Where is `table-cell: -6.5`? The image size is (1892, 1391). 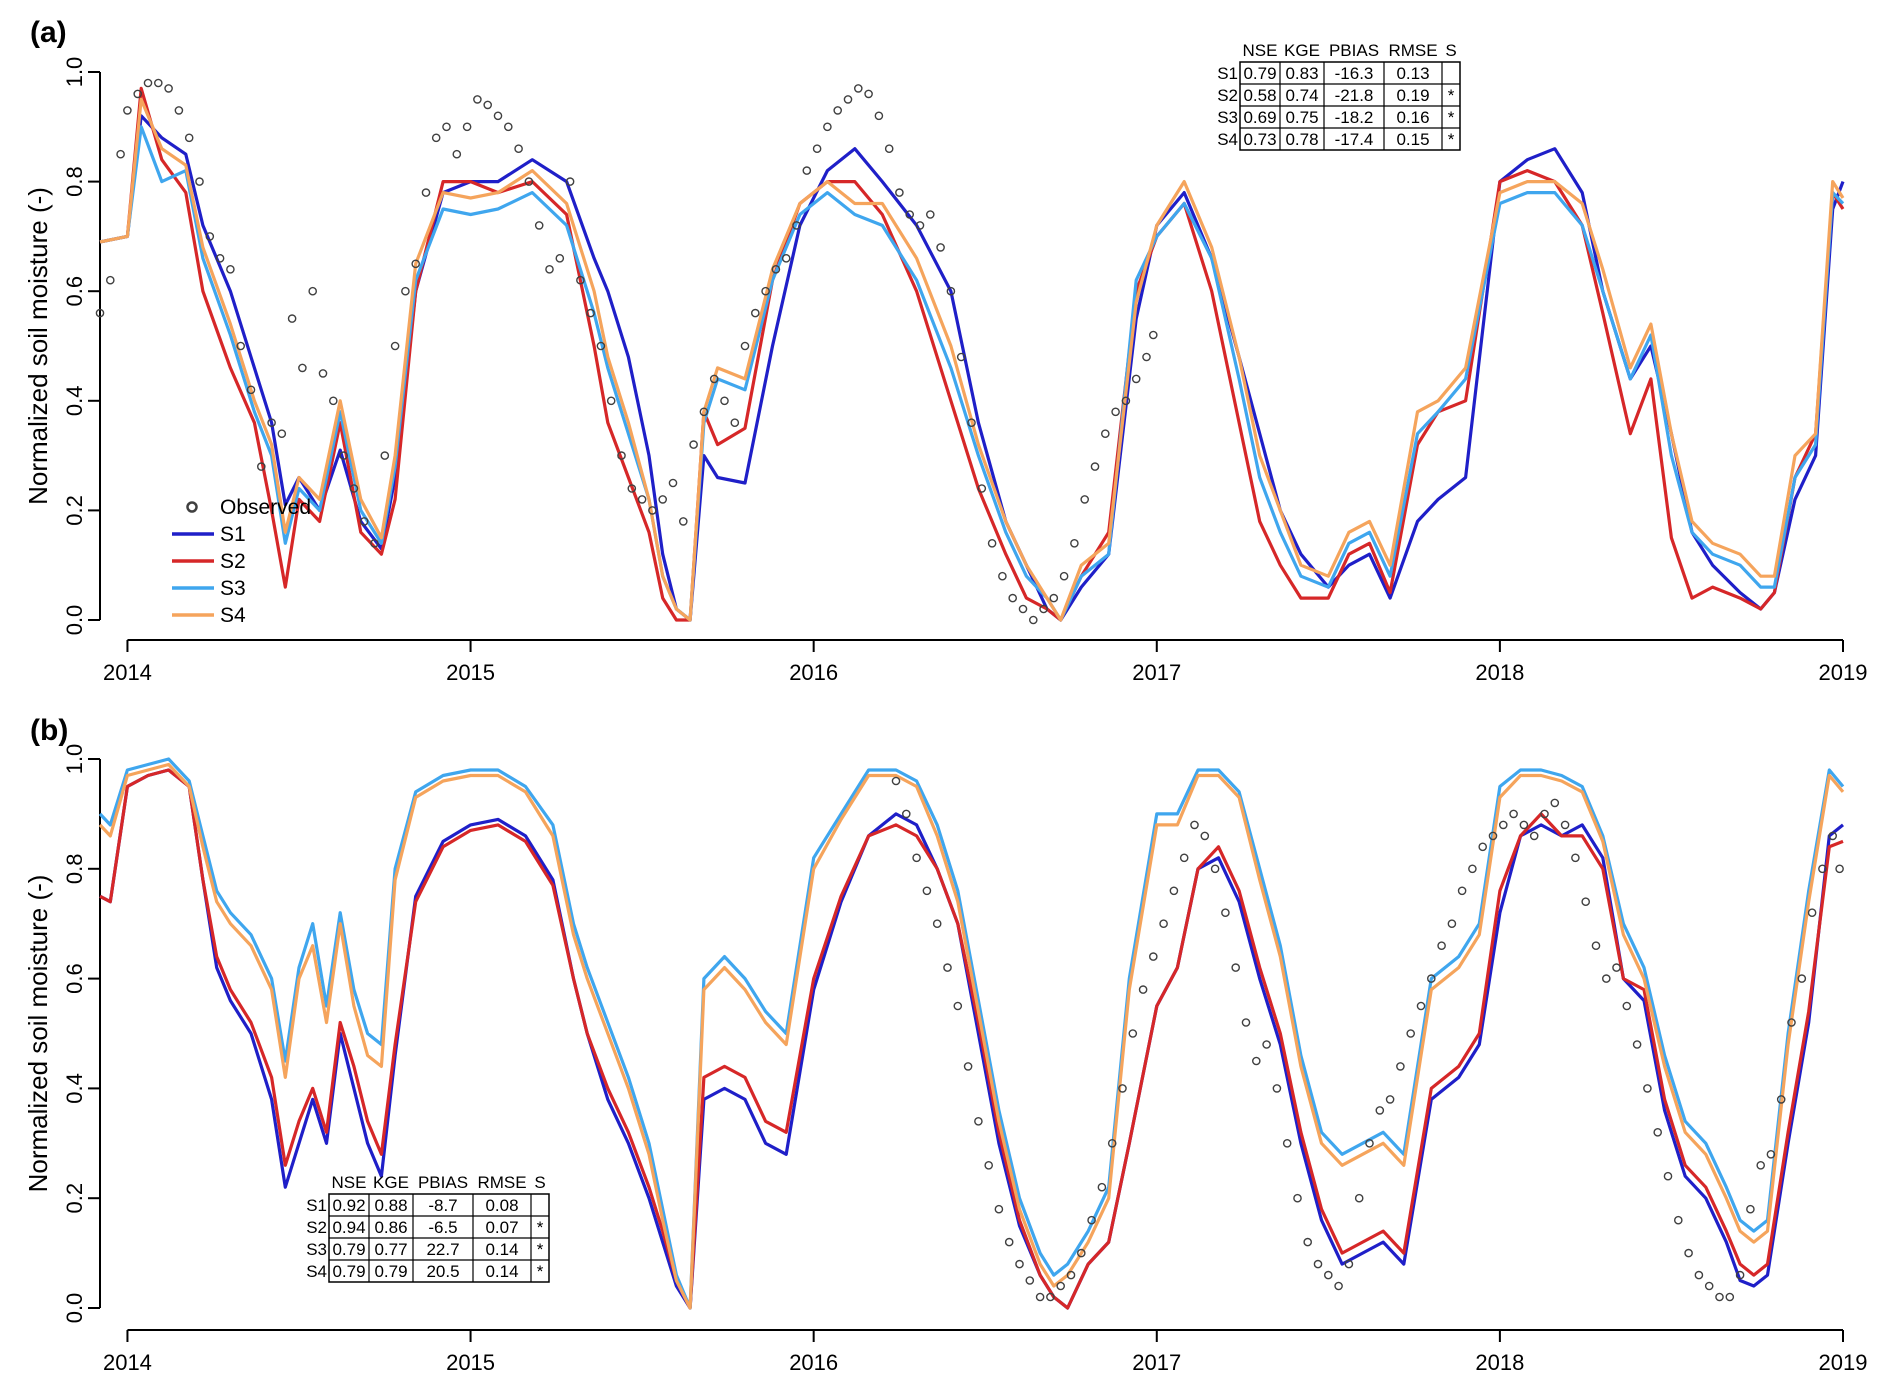
table-cell: -6.5 is located at coordinates (442, 1227).